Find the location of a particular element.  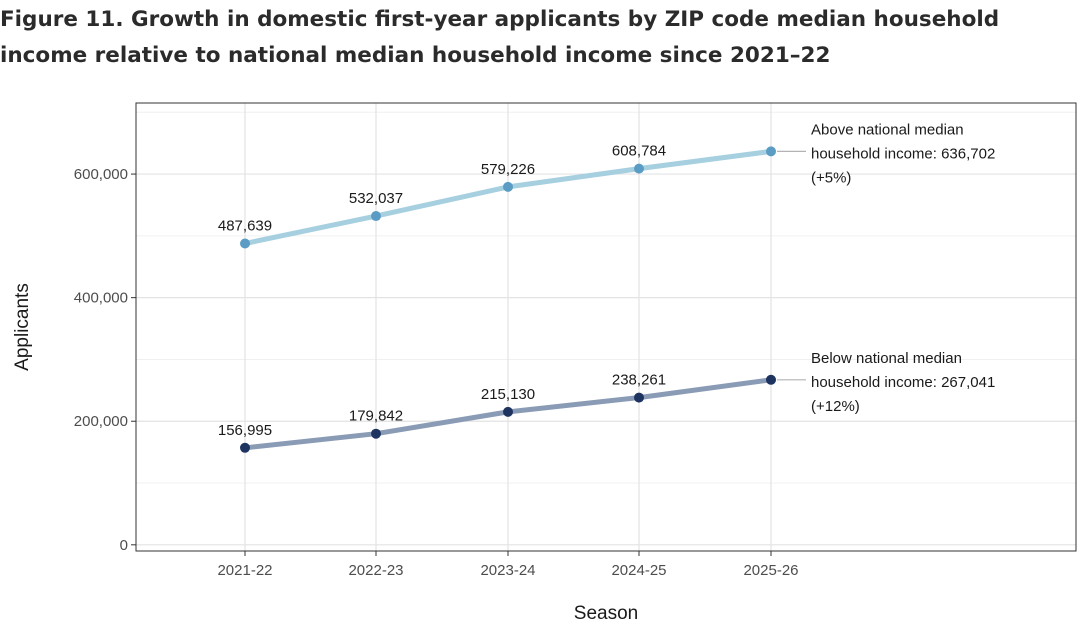

x-axis-title: Season is located at coordinates (606, 613).